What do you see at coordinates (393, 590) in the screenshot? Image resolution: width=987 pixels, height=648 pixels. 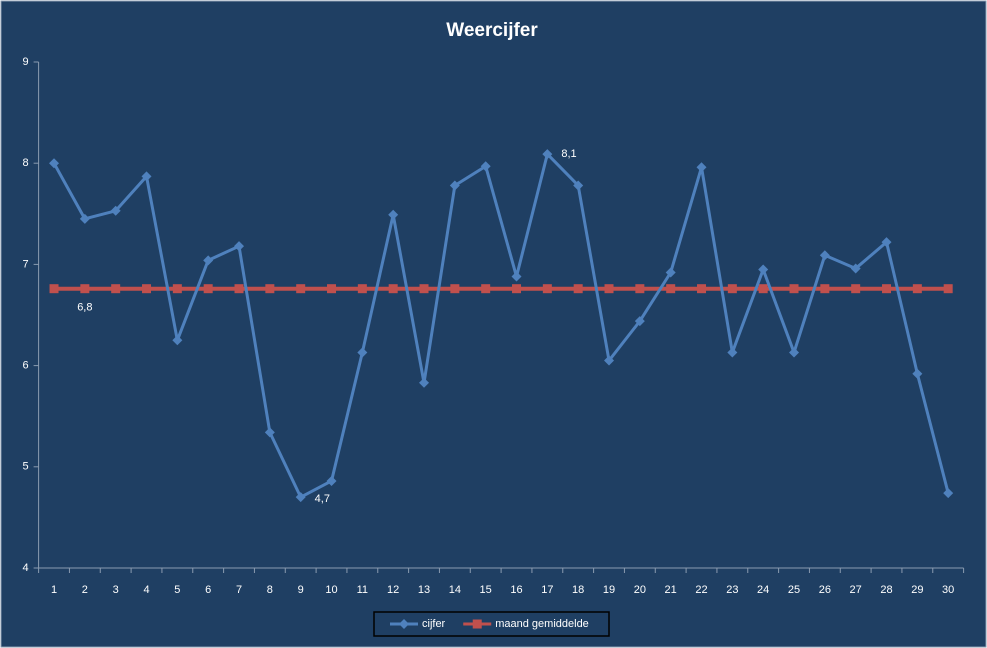 I see `x-tick-label: 12` at bounding box center [393, 590].